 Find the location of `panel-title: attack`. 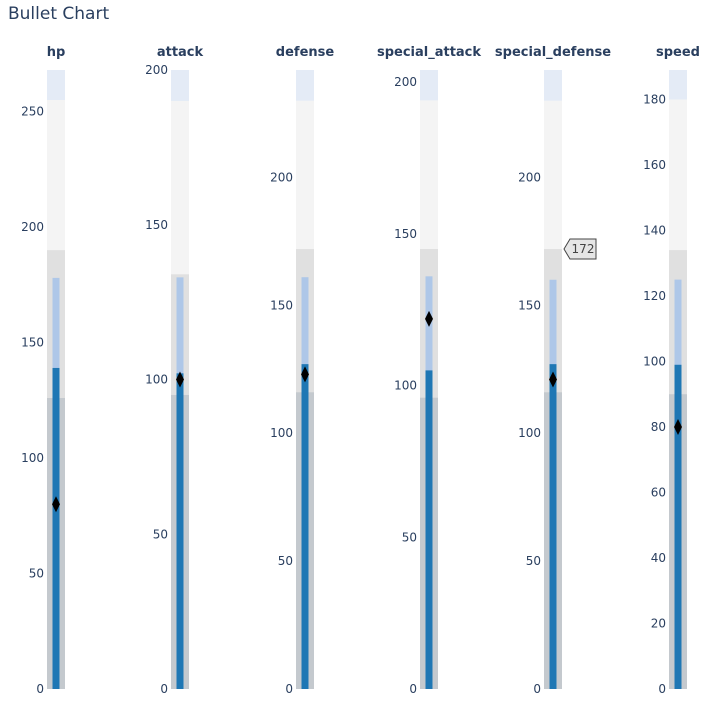

panel-title: attack is located at coordinates (180, 52).